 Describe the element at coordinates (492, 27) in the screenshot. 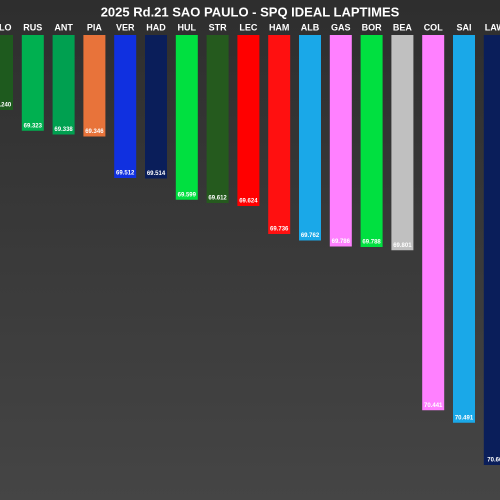

I see `x-tick-label: LAW` at that location.